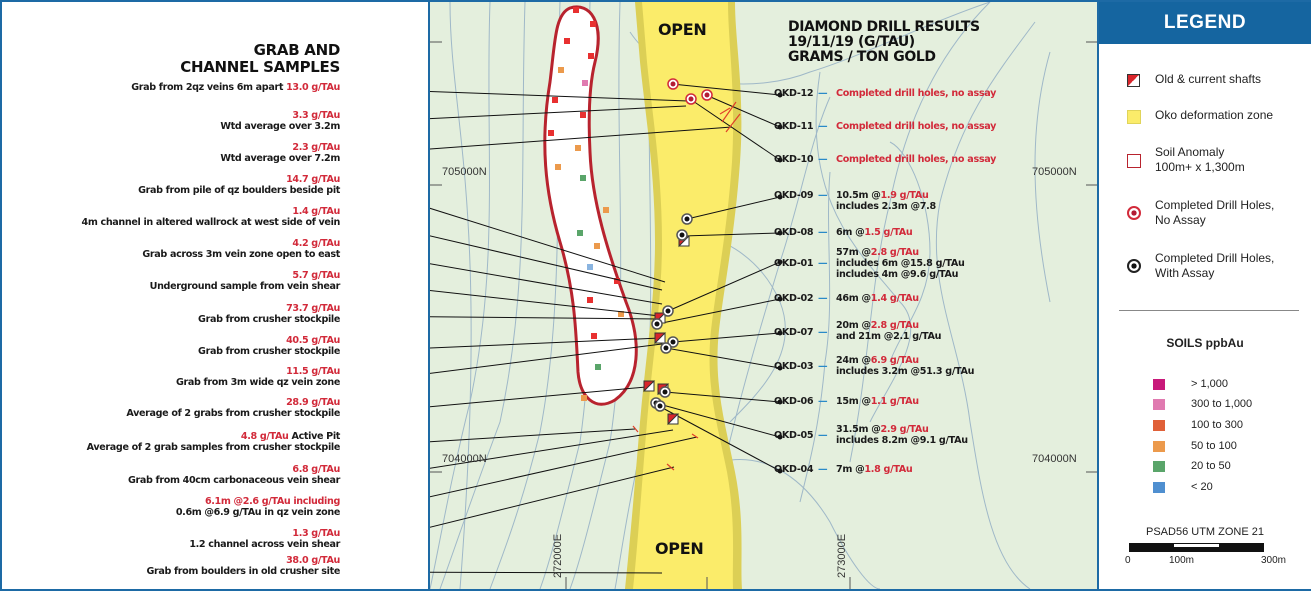 This screenshot has height=591, width=1311. Describe the element at coordinates (280, 153) in the screenshot. I see `sample-label: 2.3 g/TAu Wtd average over 7.2m` at that location.